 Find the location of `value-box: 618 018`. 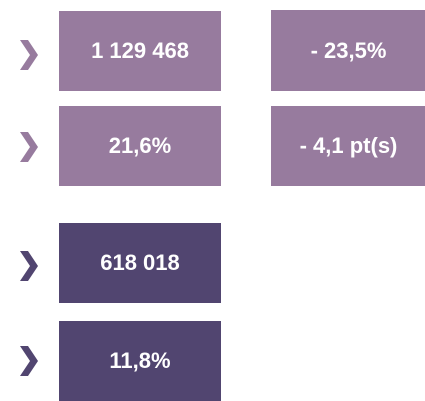

value-box: 618 018 is located at coordinates (140, 263).